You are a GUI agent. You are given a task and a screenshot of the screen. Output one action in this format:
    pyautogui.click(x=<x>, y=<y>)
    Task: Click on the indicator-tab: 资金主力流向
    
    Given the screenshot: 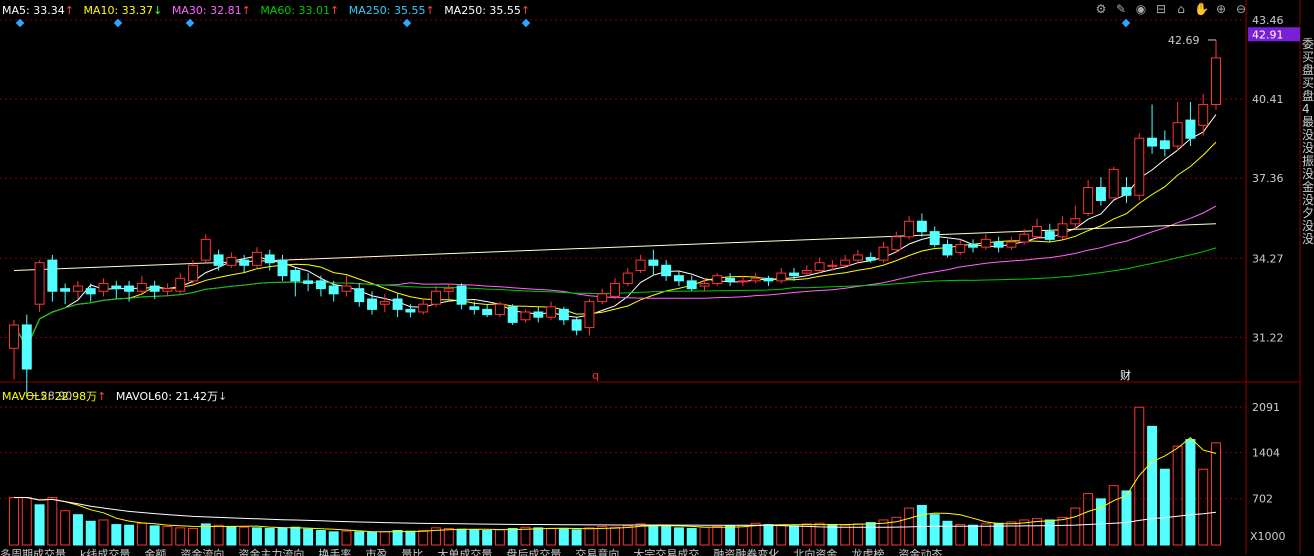 What is the action you would take?
    pyautogui.click(x=271, y=552)
    